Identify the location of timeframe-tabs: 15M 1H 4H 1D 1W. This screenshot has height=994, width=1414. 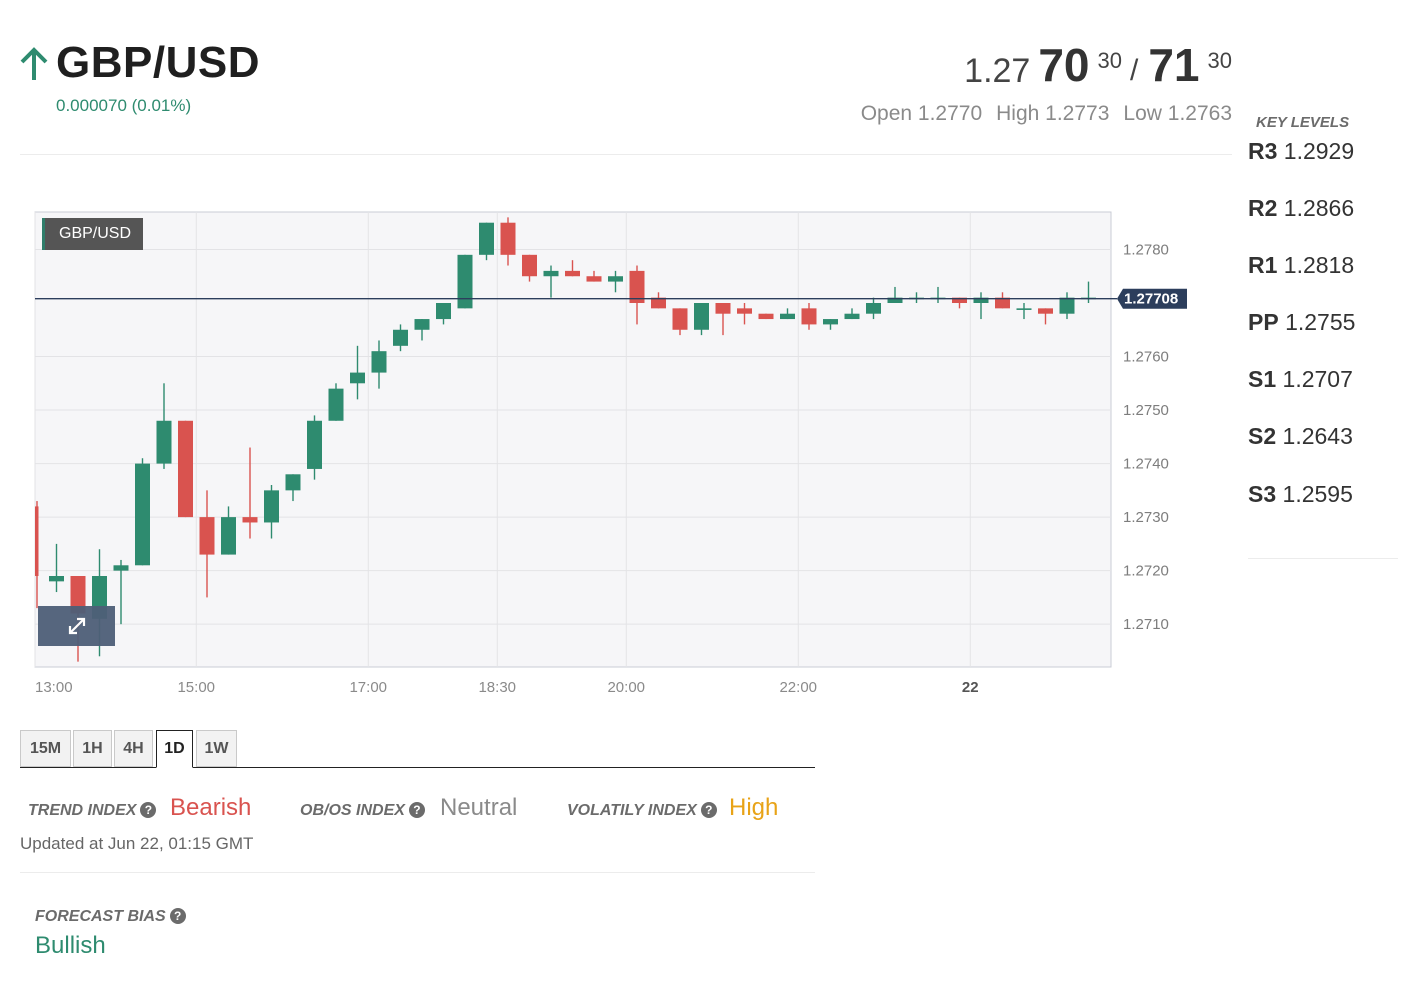
(417, 749).